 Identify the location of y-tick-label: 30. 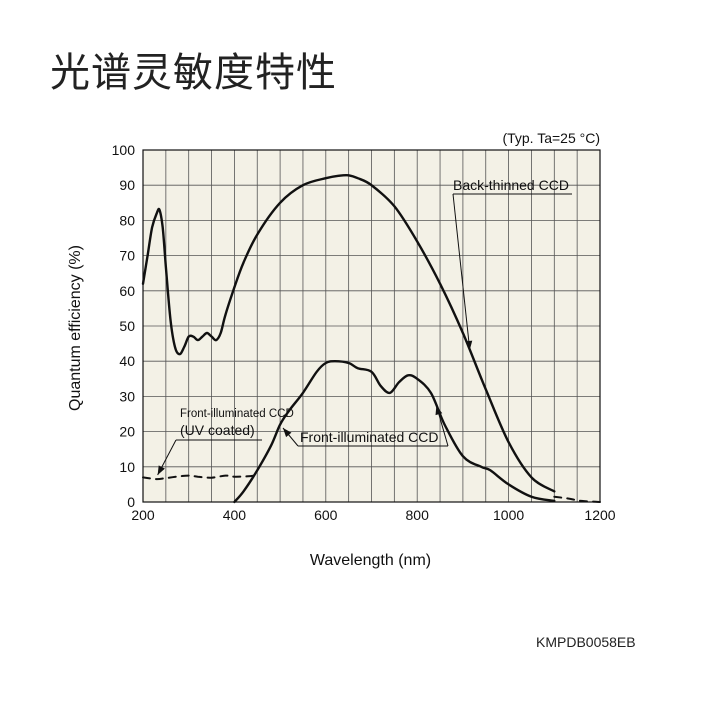
(127, 396).